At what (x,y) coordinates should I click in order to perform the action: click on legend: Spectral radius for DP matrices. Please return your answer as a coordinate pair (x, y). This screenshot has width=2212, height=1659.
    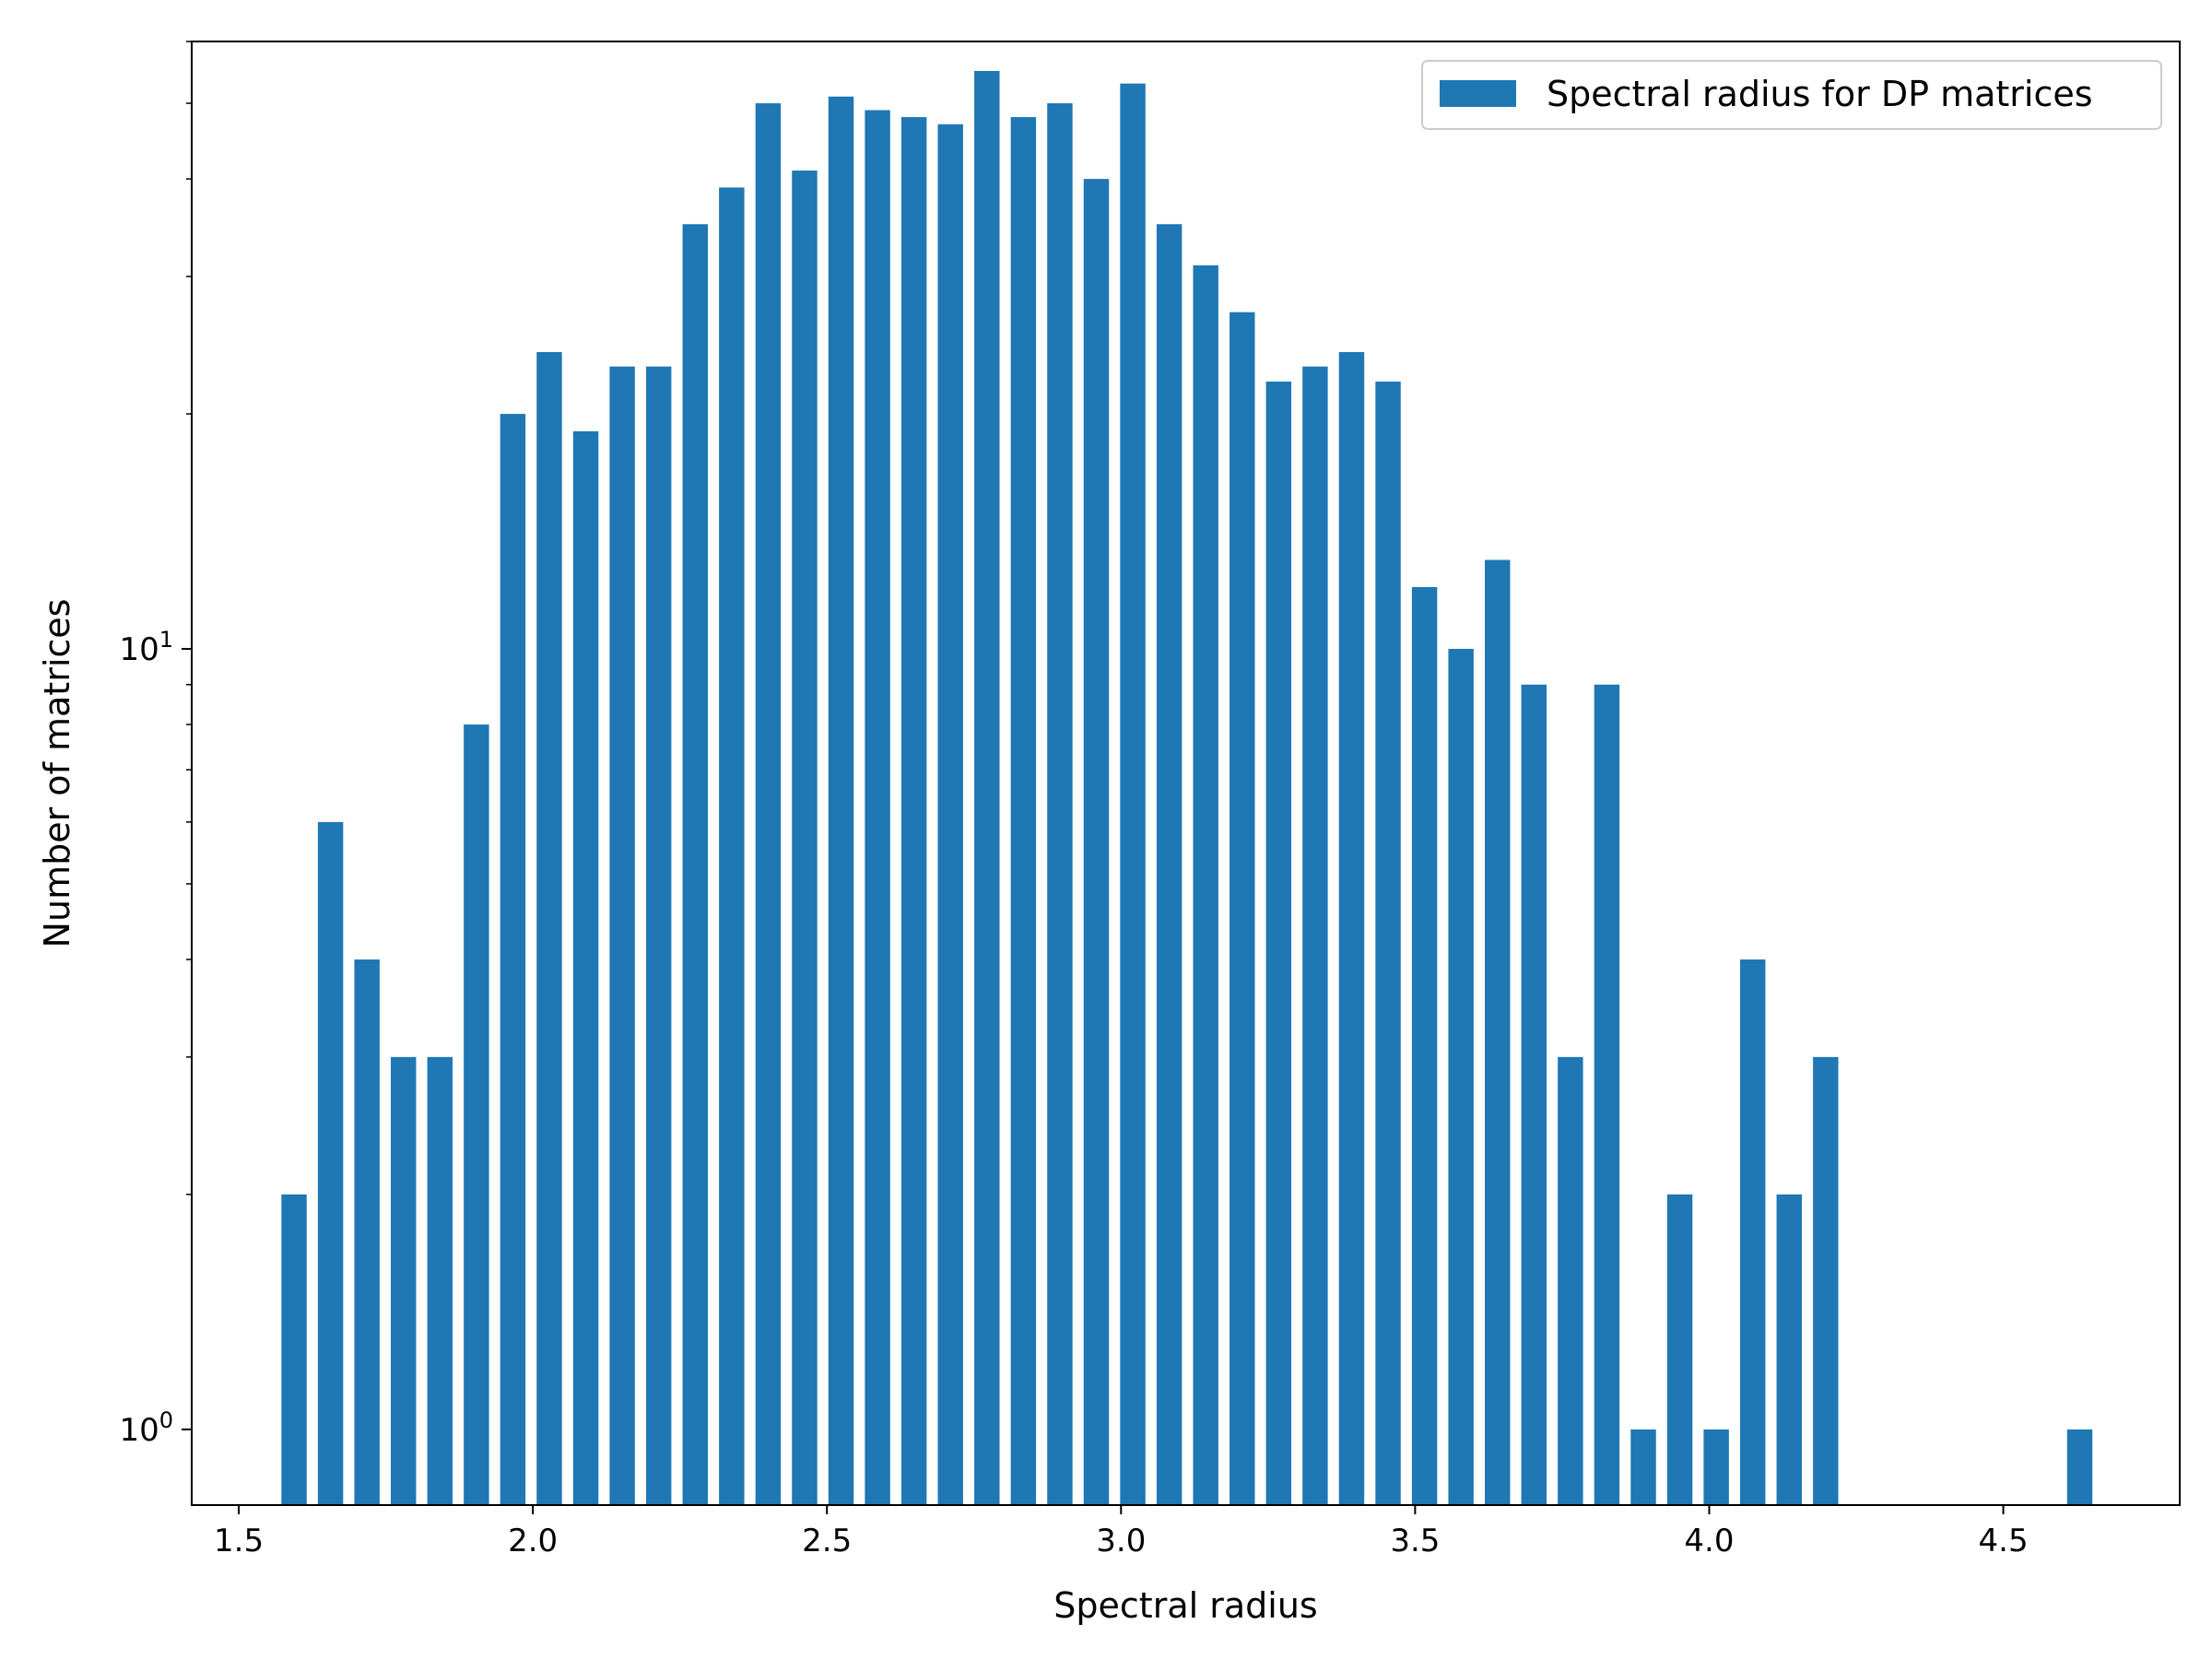
    Looking at the image, I should click on (1791, 95).